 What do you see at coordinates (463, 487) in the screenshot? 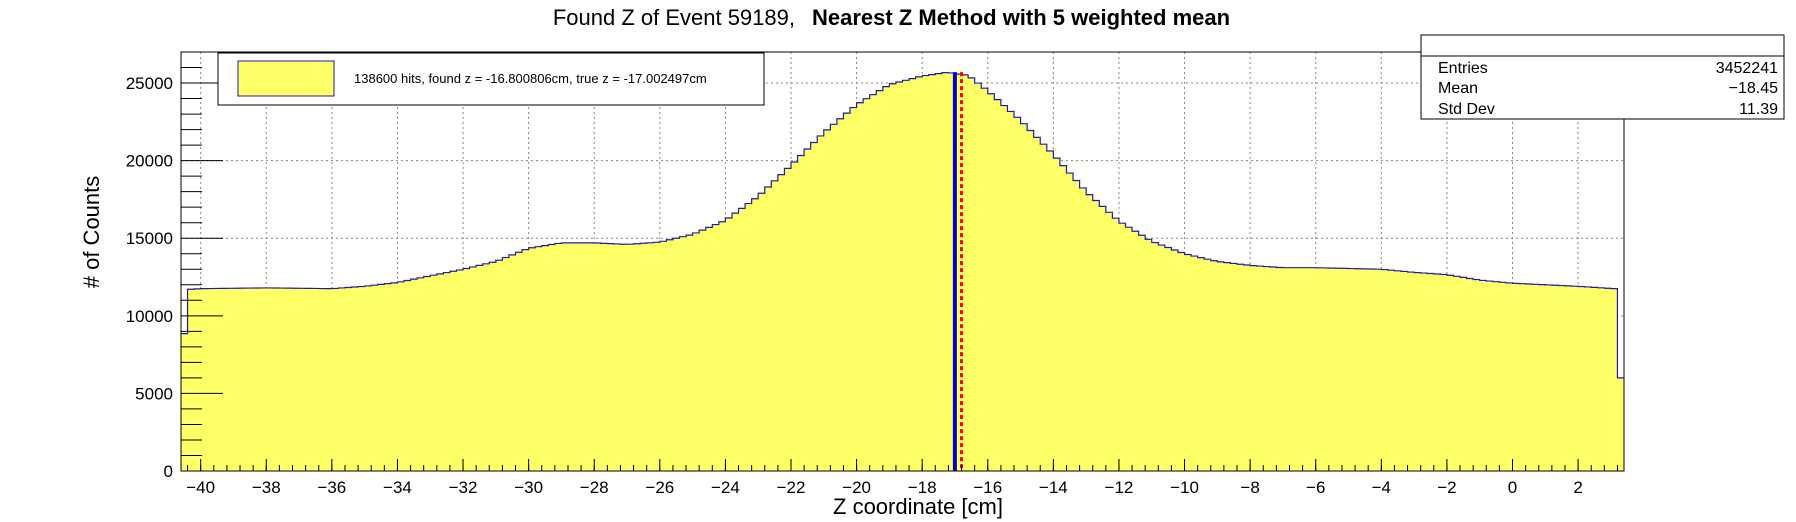
I see `x-tick-label: −32` at bounding box center [463, 487].